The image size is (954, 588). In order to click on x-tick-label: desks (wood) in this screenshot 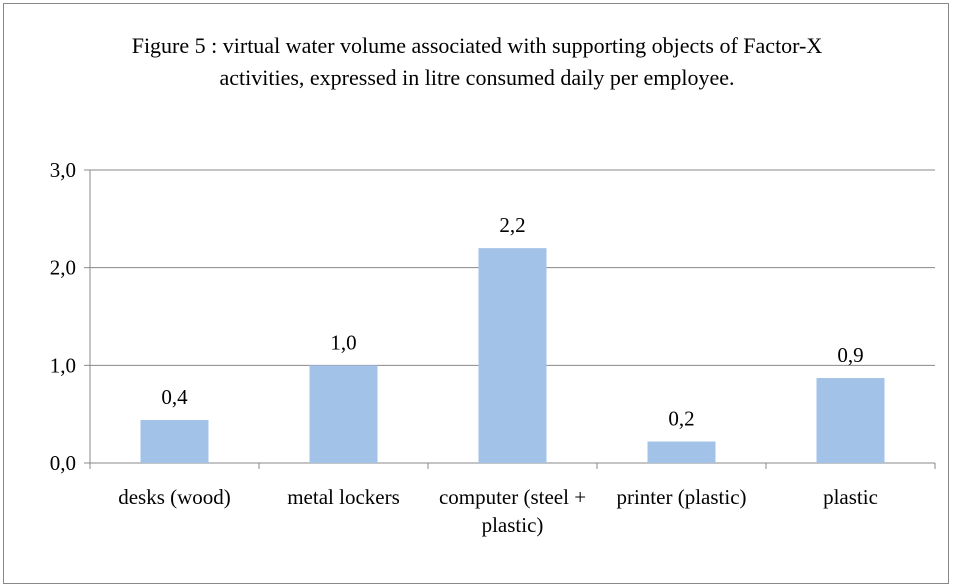, I will do `click(174, 497)`.